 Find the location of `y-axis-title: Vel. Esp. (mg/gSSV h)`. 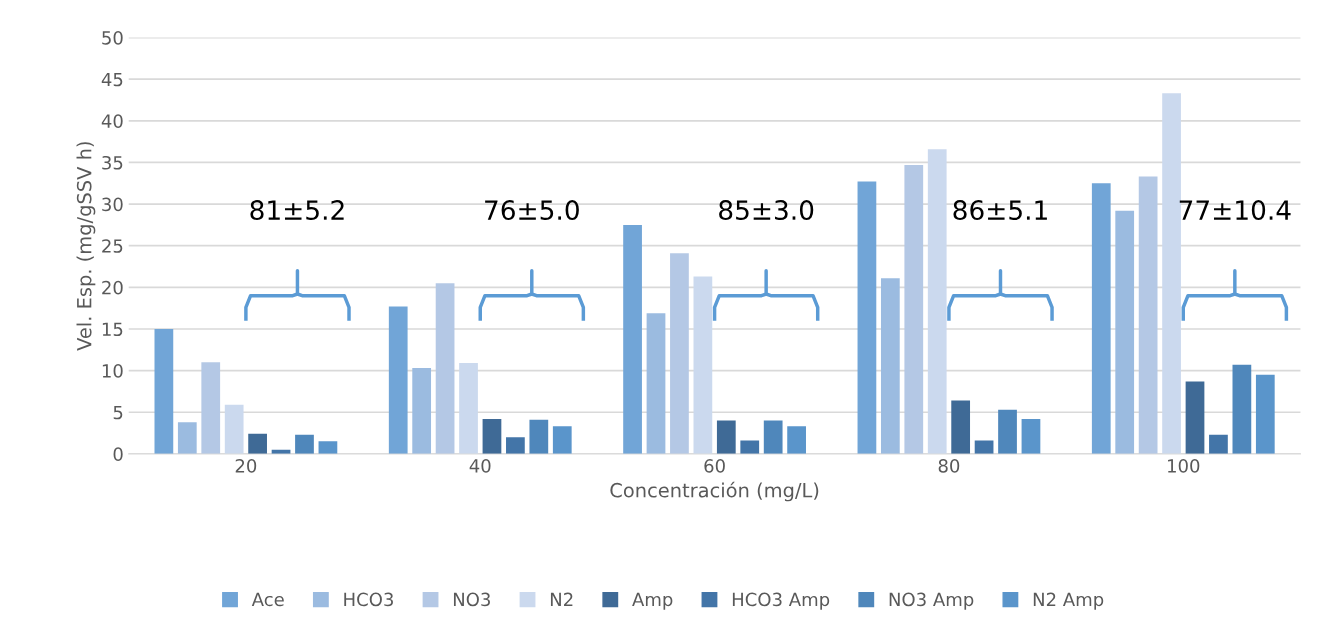

y-axis-title: Vel. Esp. (mg/gSSV h) is located at coordinates (86, 246).